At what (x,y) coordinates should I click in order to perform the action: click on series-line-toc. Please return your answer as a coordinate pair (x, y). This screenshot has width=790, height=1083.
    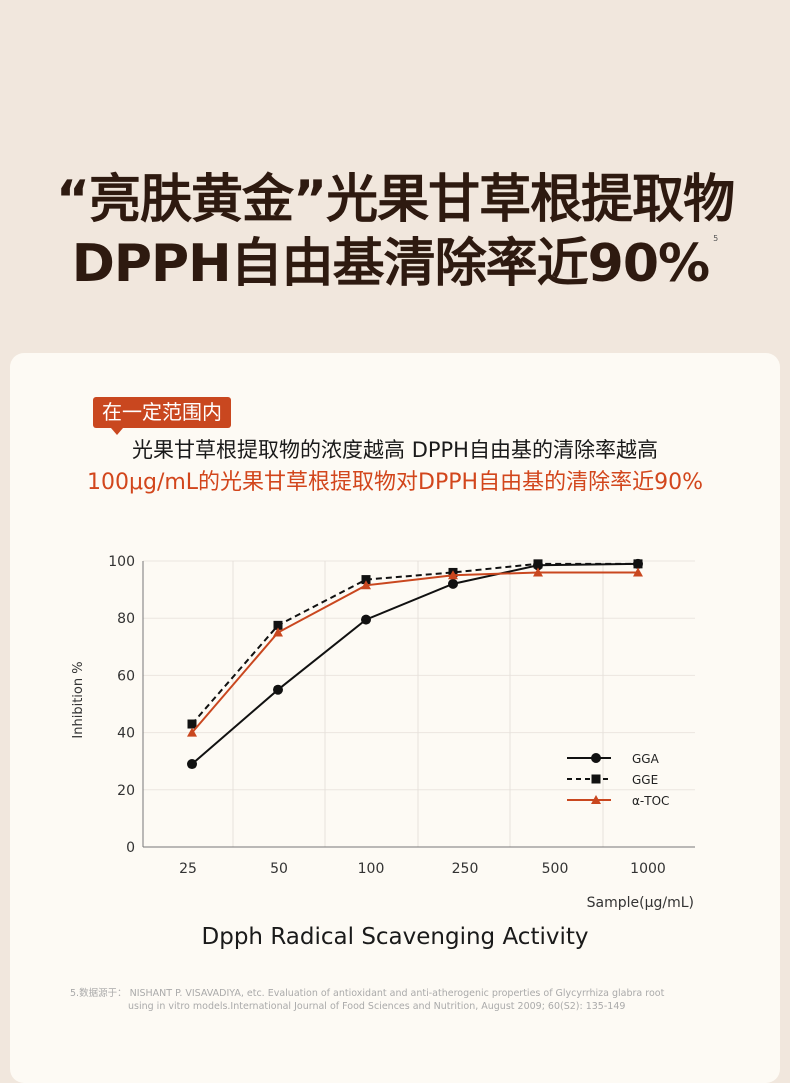
    Looking at the image, I should click on (414, 652).